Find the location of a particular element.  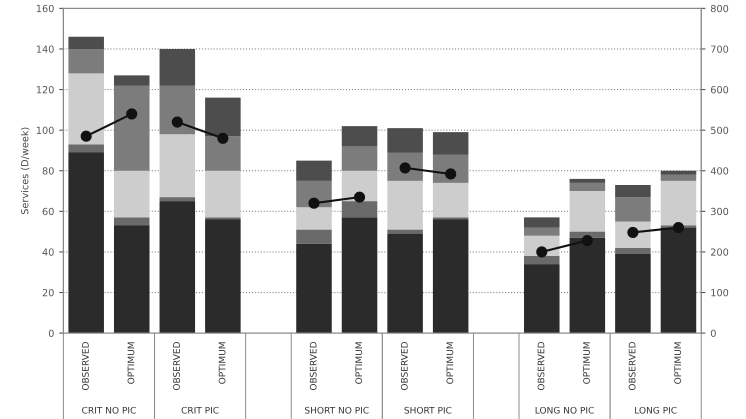

text: CRIT PIC is located at coordinates (200, 410).